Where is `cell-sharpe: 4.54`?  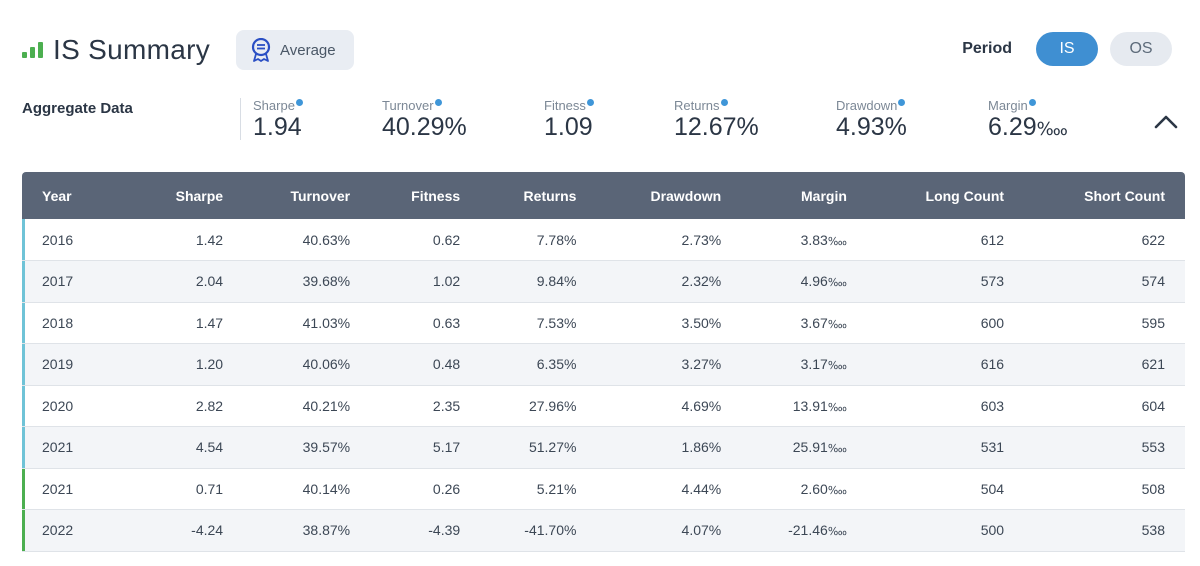 cell-sharpe: 4.54 is located at coordinates (209, 447).